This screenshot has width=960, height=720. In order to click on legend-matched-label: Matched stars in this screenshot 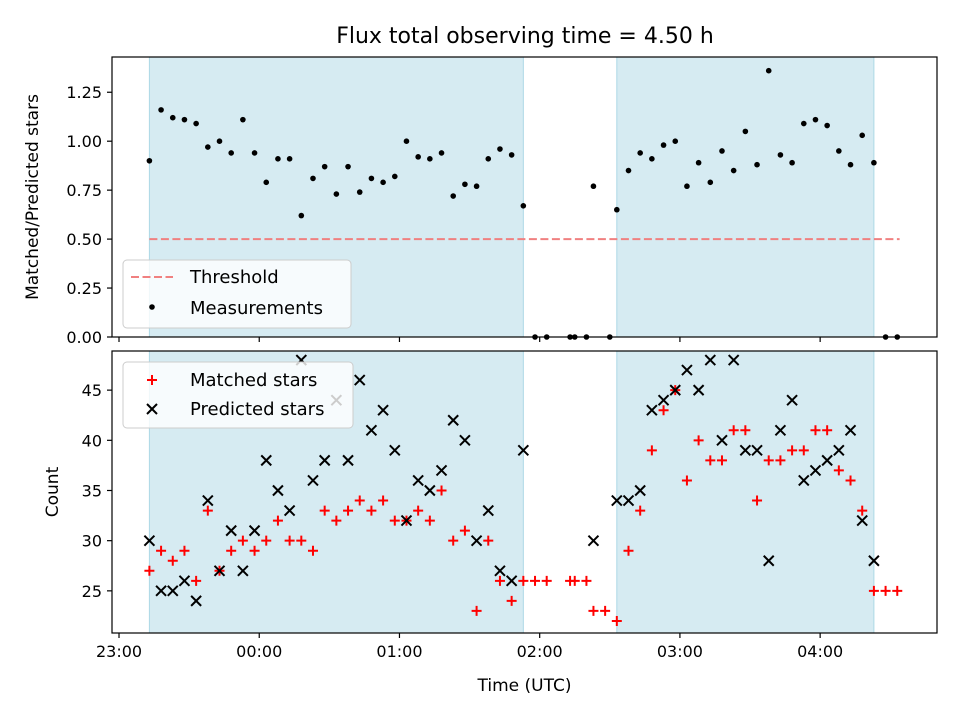, I will do `click(253, 380)`.